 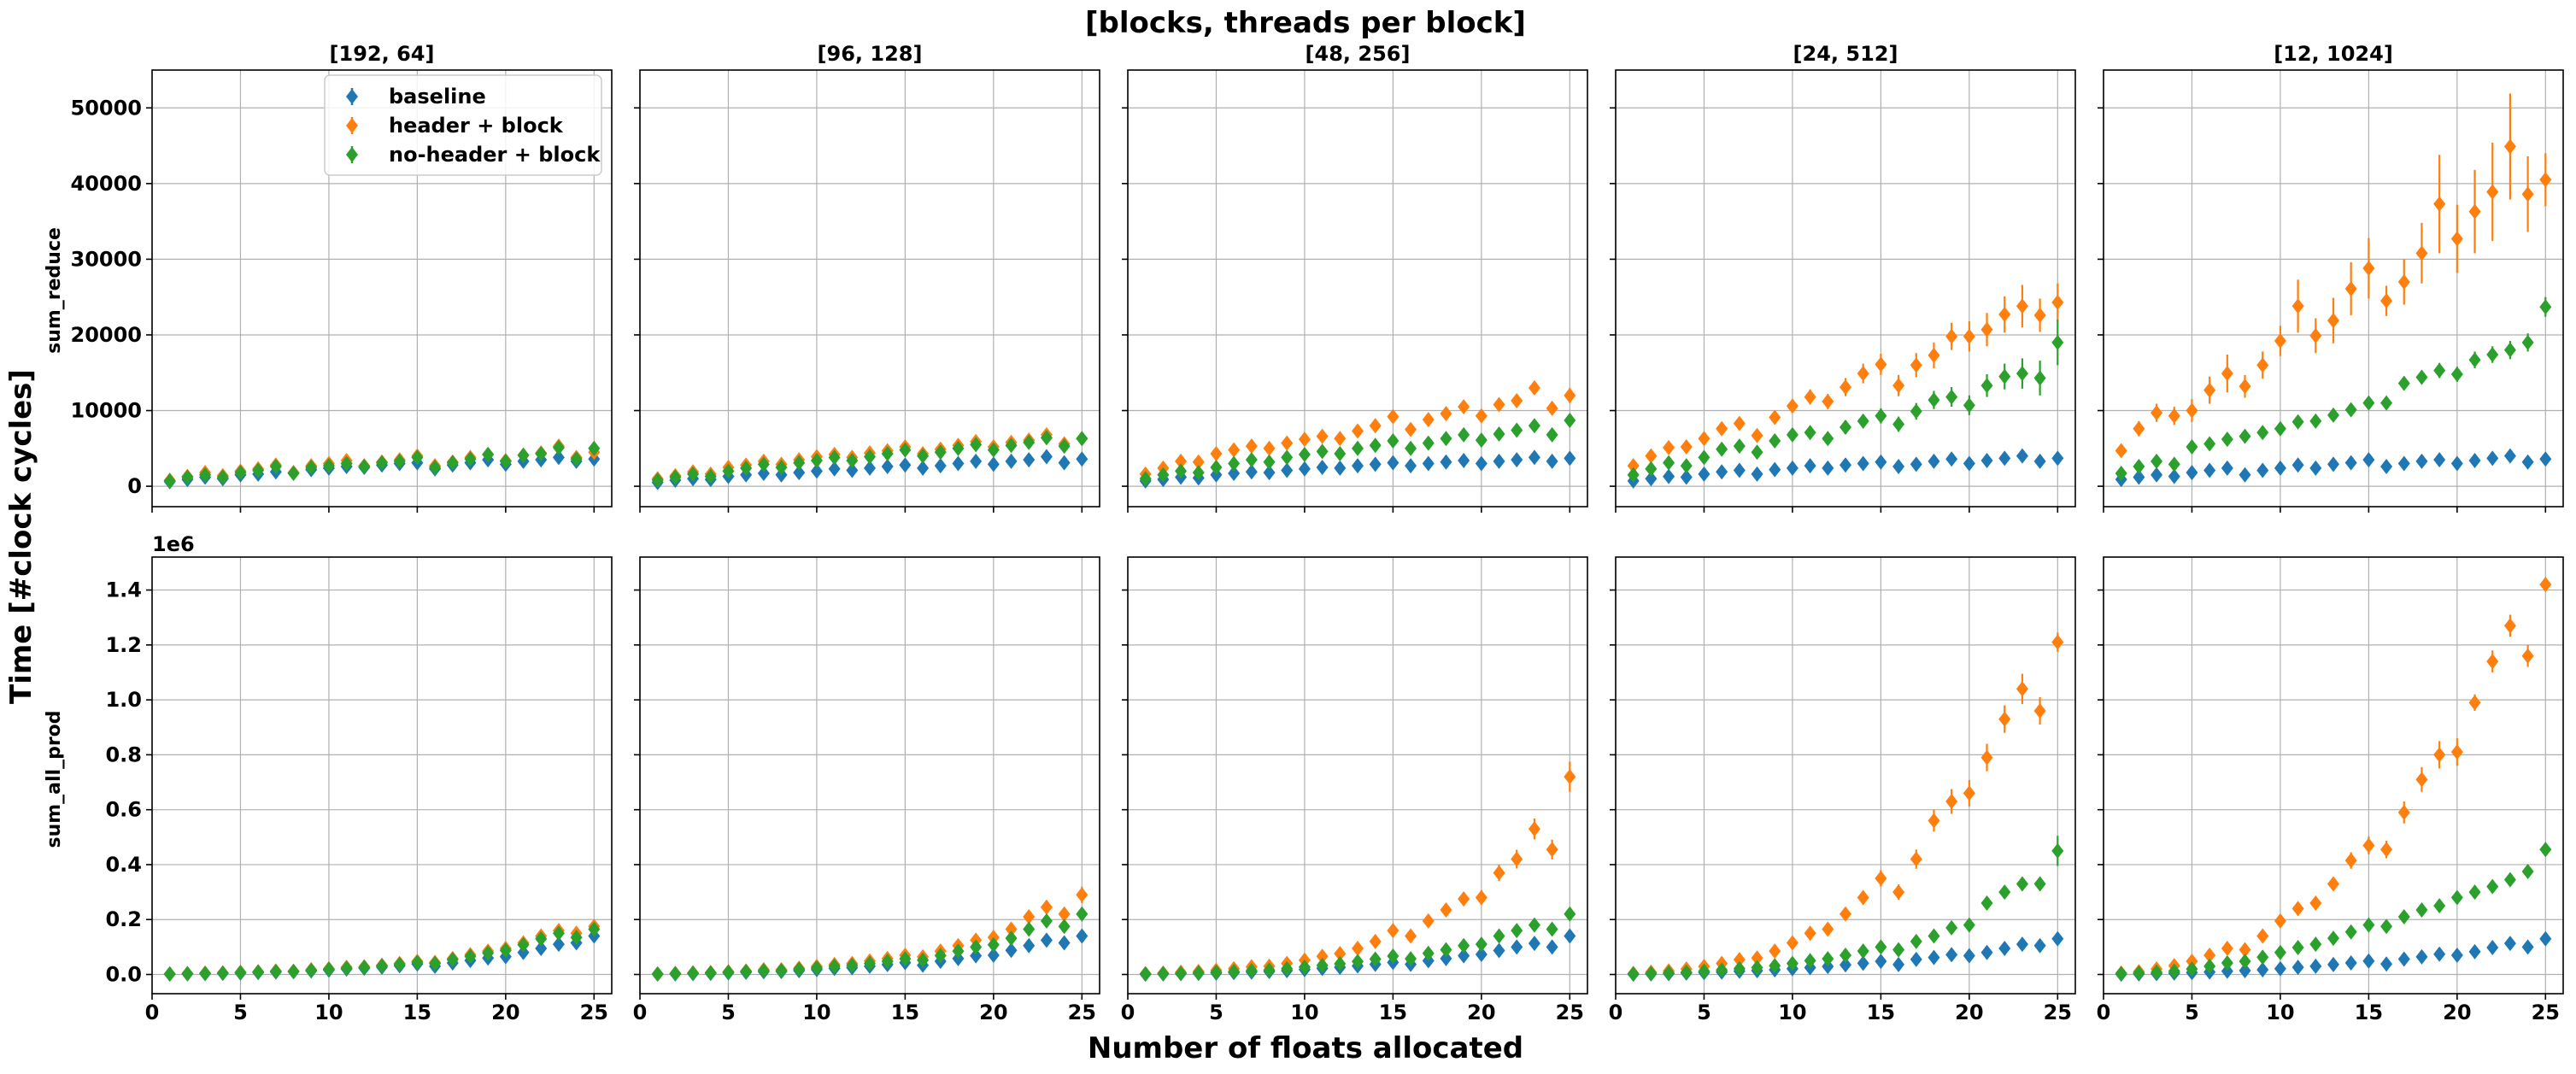 I want to click on panel-r2-c3: 0 5 10 15 20 25, so click(x=1354, y=790).